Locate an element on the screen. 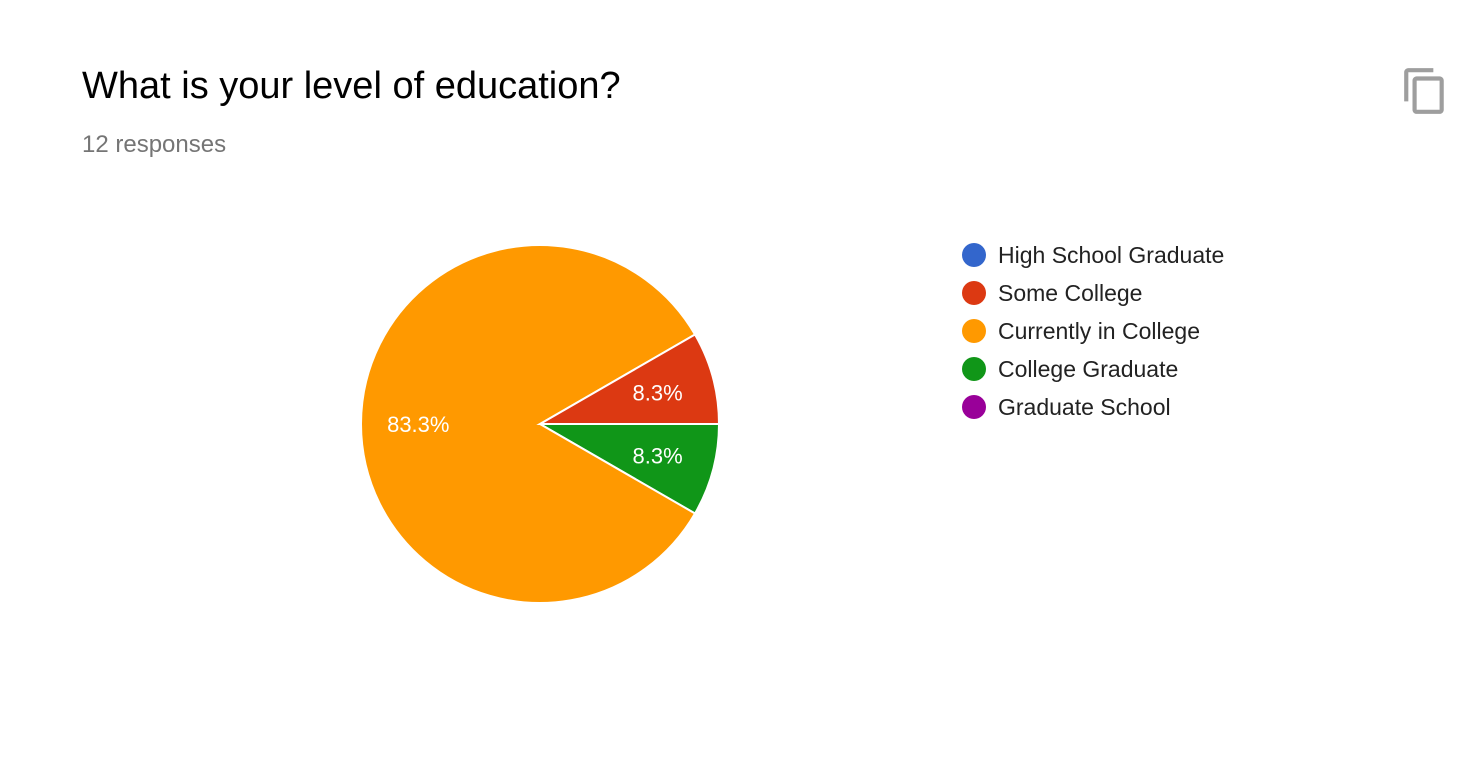 The width and height of the screenshot is (1480, 768). legend-item-college-graduate: College Graduate is located at coordinates (1093, 369).